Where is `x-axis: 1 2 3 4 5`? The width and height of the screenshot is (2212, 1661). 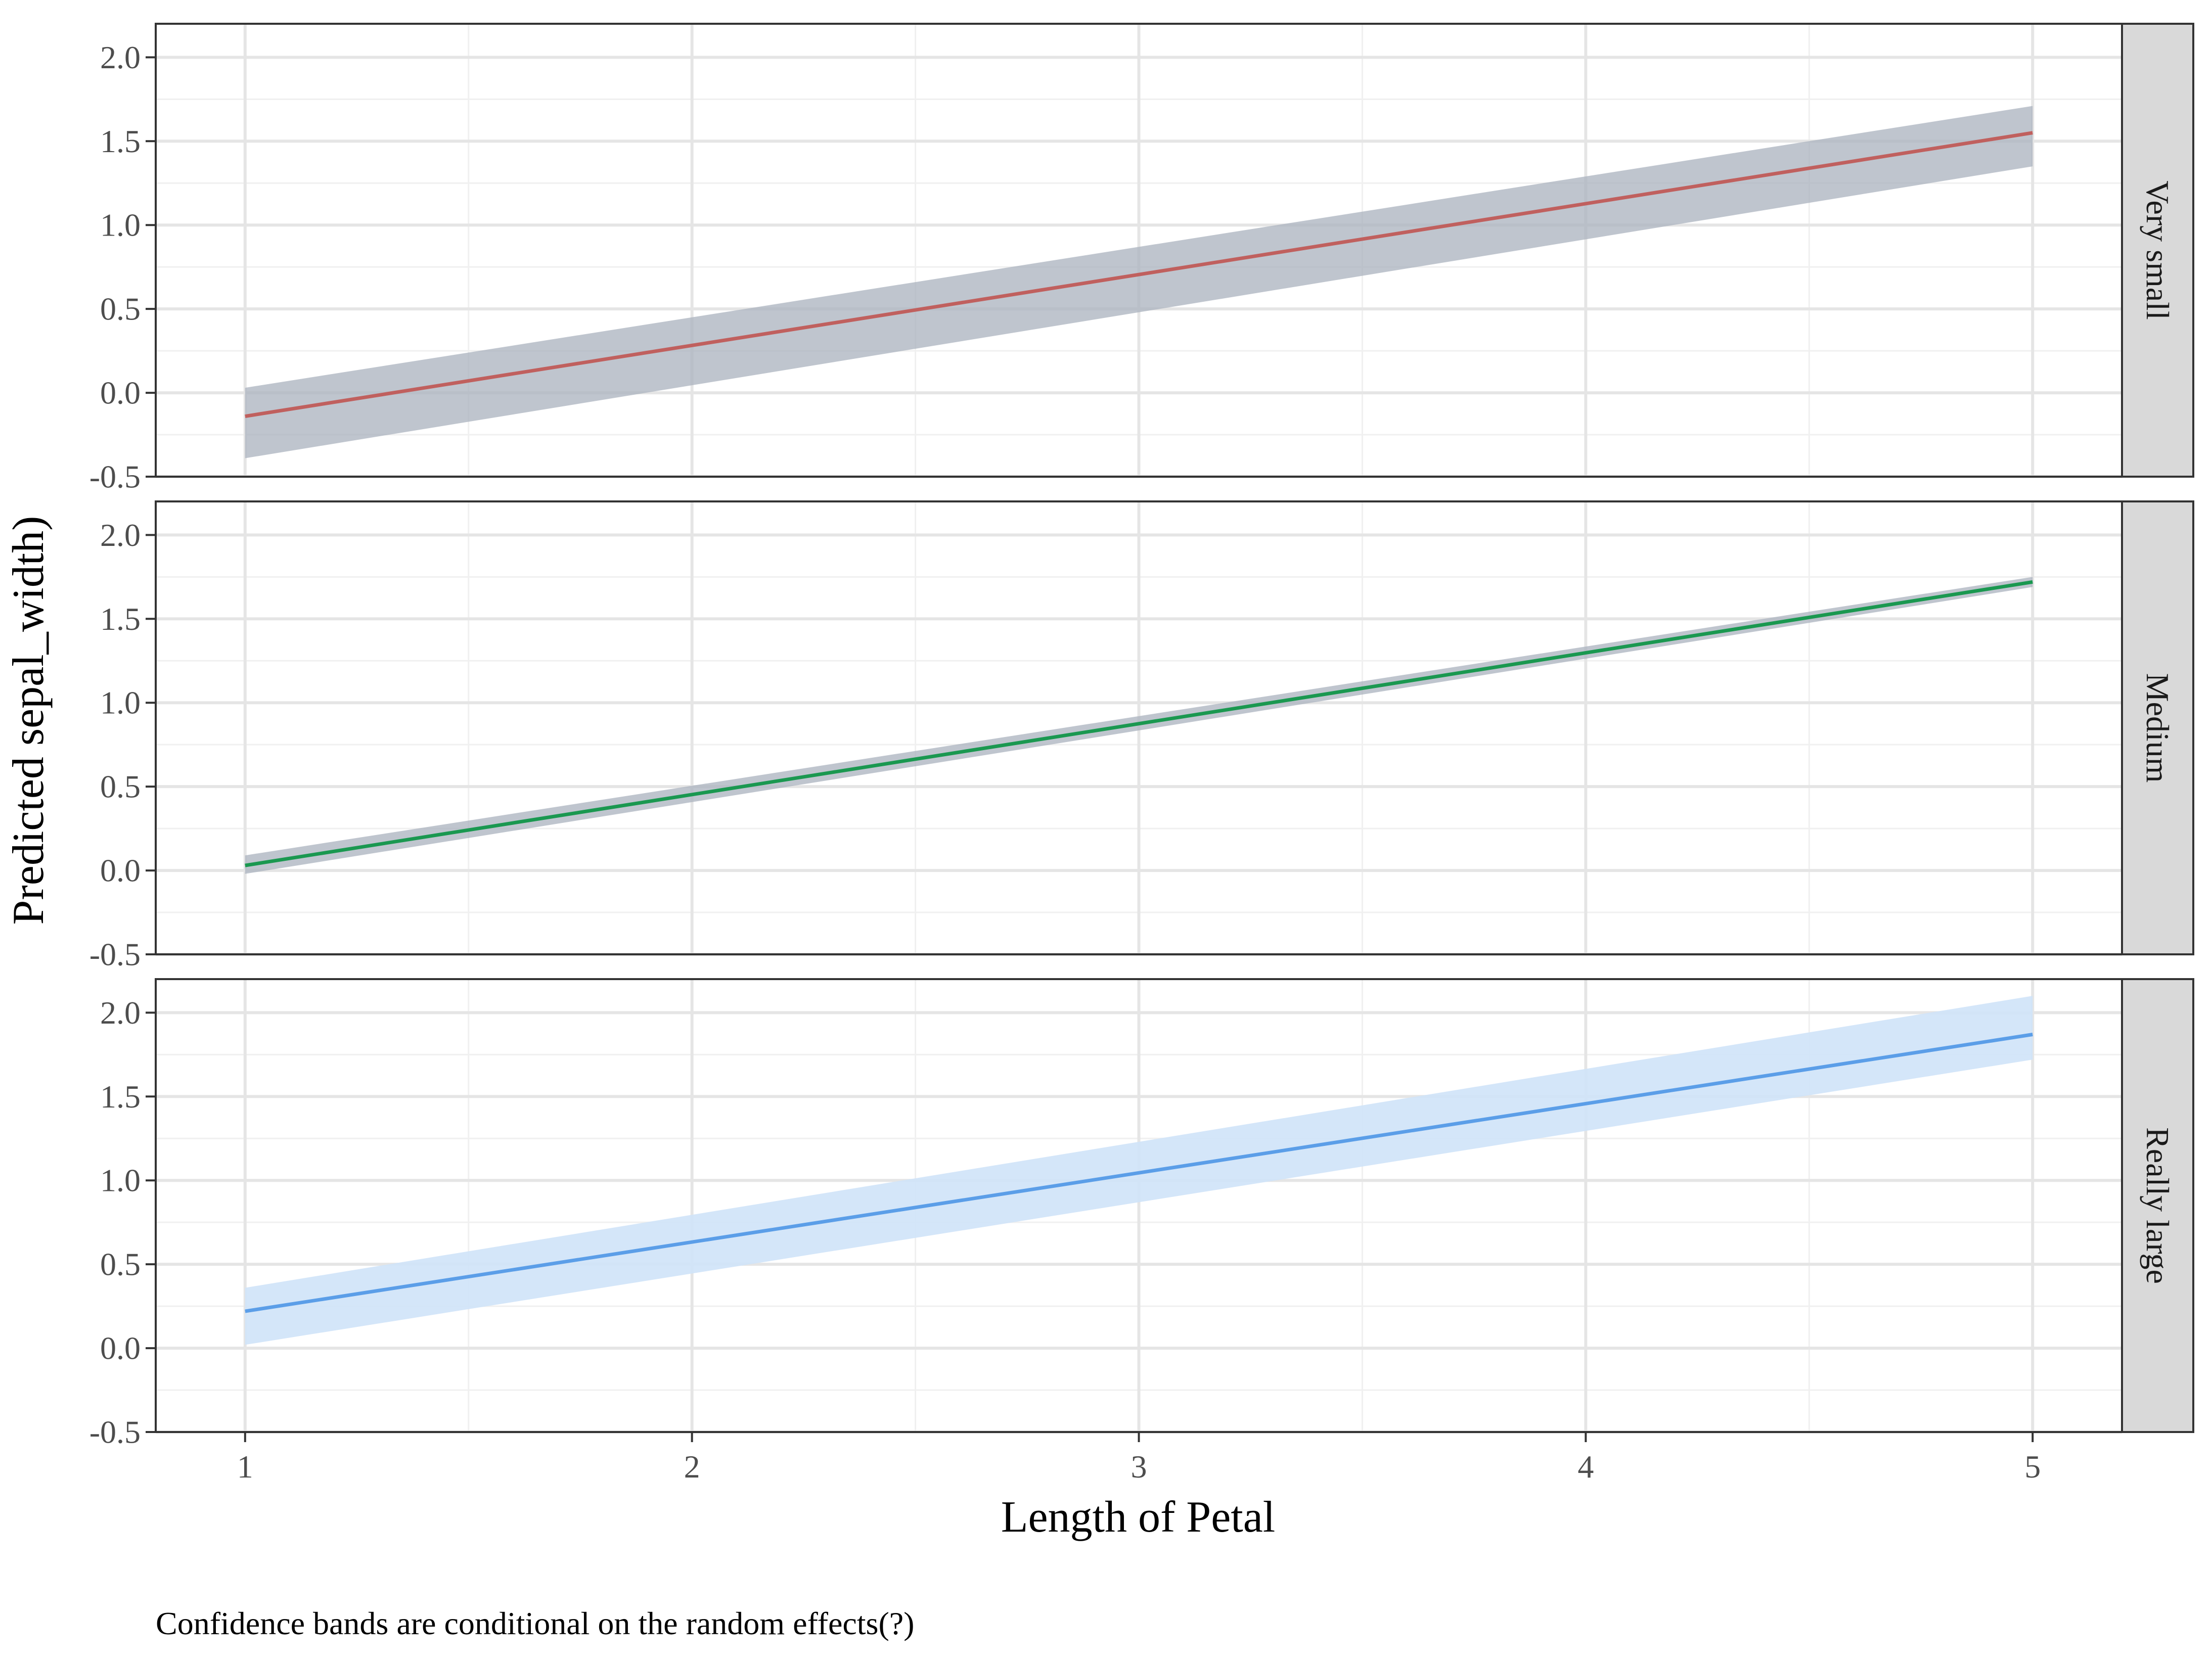
x-axis: 1 2 3 4 5 is located at coordinates (1139, 1459).